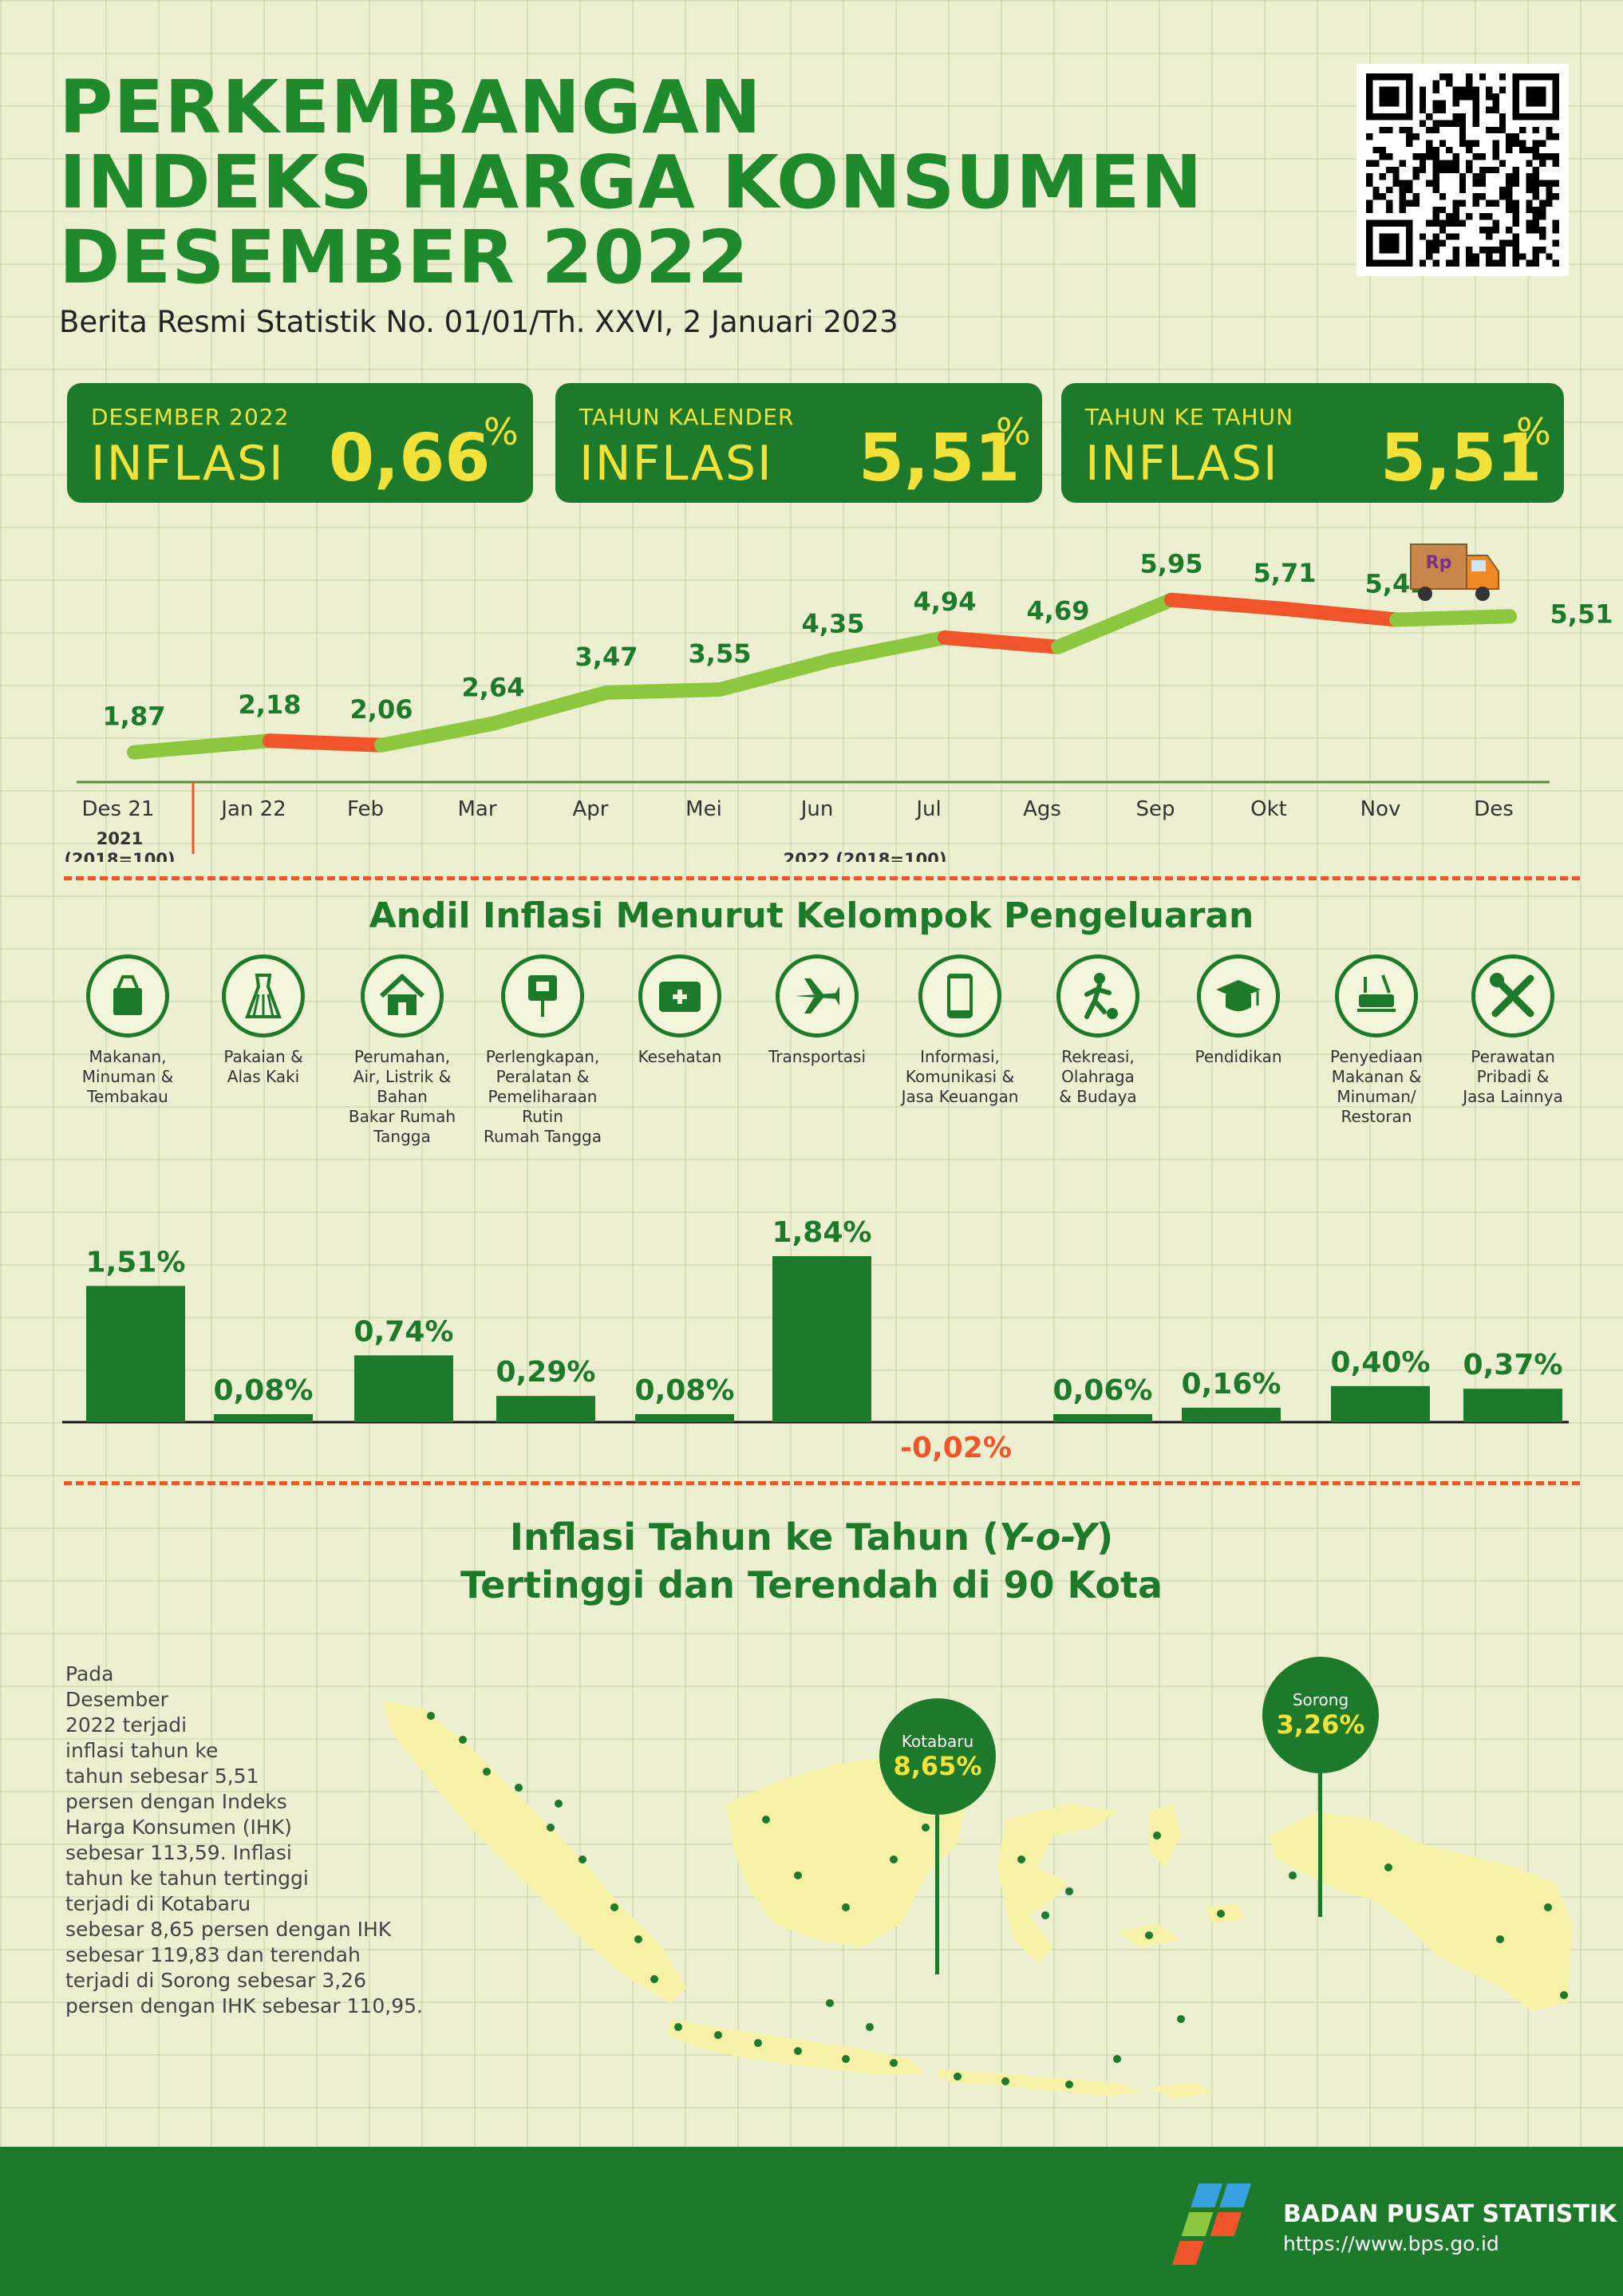  I want to click on city-dots, so click(998, 1900).